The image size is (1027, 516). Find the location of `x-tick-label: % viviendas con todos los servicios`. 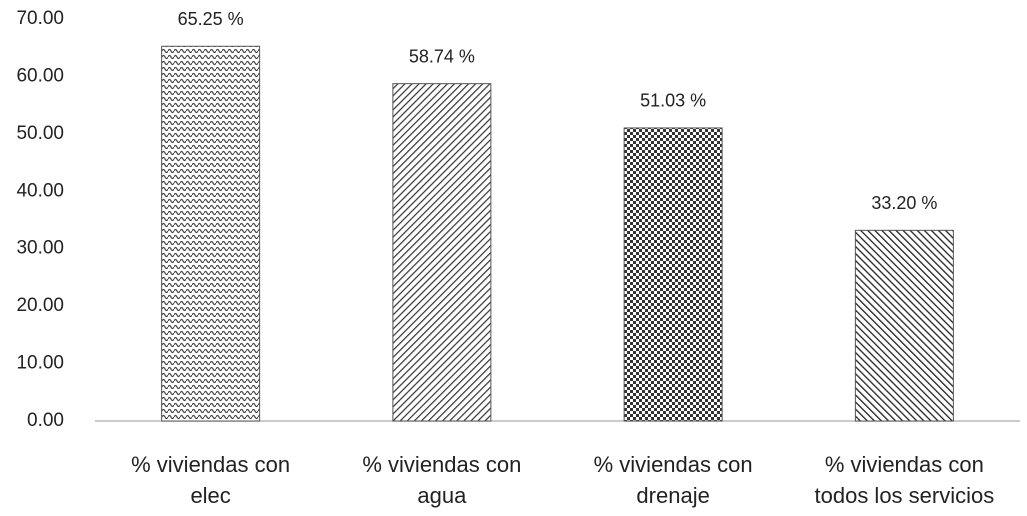

x-tick-label: % viviendas con todos los servicios is located at coordinates (905, 480).